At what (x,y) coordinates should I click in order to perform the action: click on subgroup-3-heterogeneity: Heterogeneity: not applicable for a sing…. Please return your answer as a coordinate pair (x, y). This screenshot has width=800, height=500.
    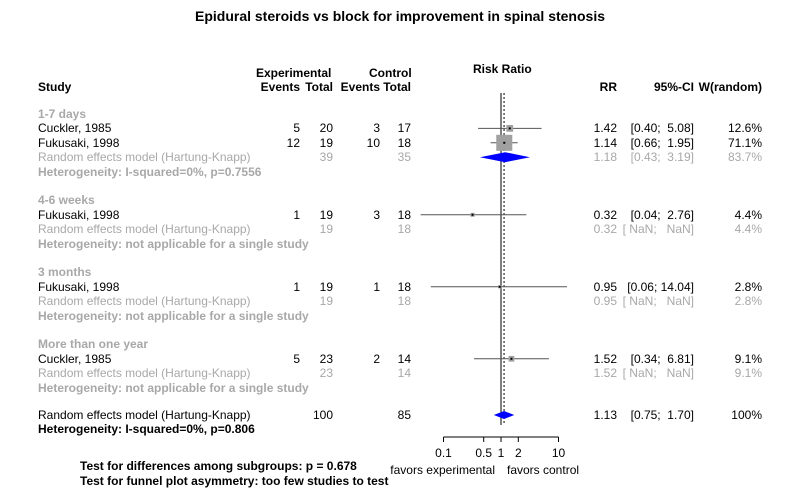
    Looking at the image, I should click on (173, 315).